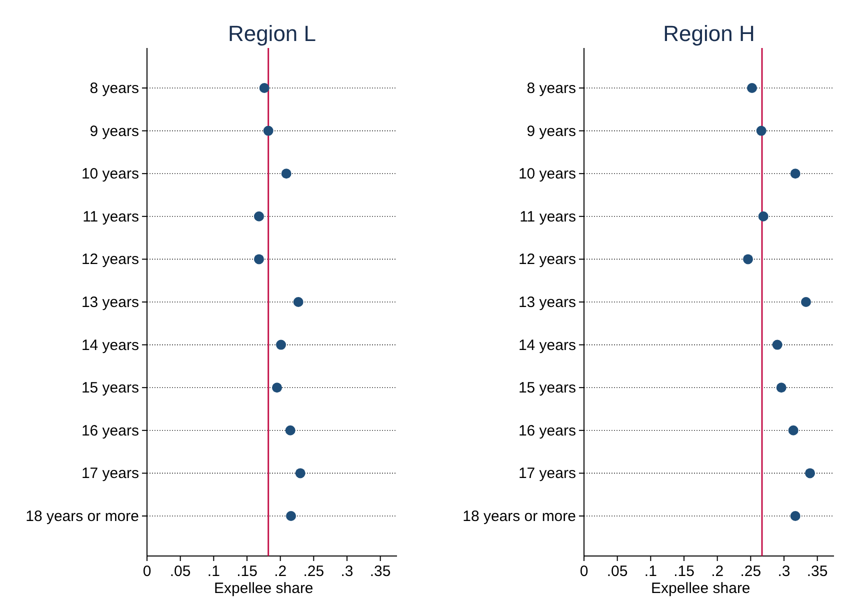  What do you see at coordinates (709, 33) in the screenshot?
I see `chart-title: Region H` at bounding box center [709, 33].